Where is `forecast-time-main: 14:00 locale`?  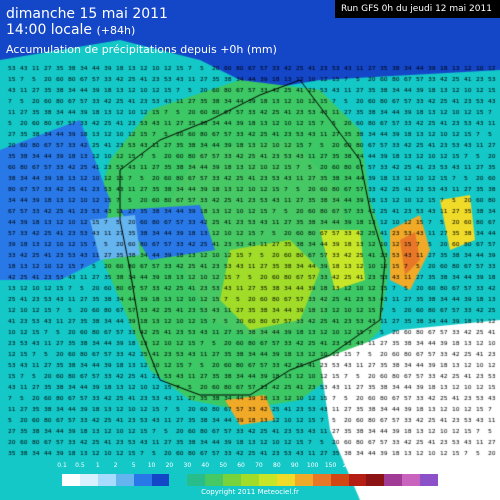
forecast-time-main: 14:00 locale is located at coordinates (49, 30).